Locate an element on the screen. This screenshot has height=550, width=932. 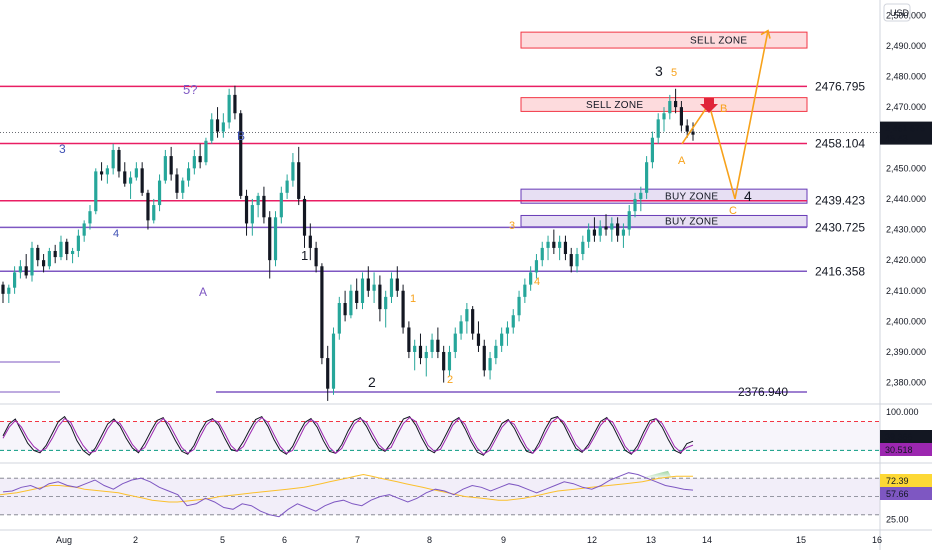
time-axis: Aug 2 5 6 7 8 9 12 13 14 15 16 is located at coordinates (469, 540).